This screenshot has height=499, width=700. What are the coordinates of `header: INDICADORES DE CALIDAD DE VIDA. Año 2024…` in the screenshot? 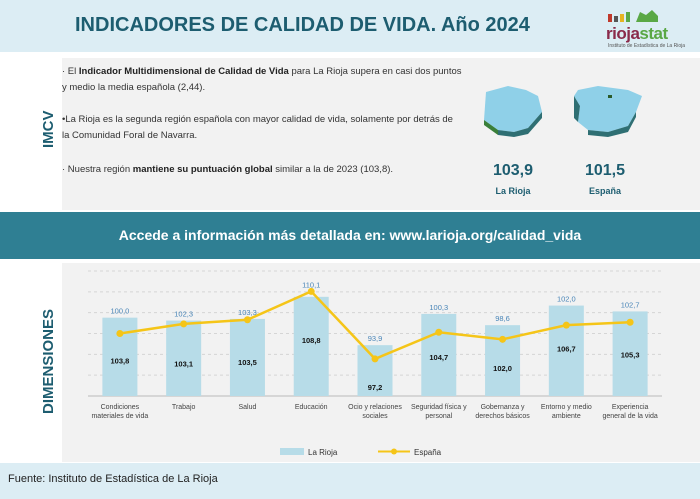 It's located at (350, 26).